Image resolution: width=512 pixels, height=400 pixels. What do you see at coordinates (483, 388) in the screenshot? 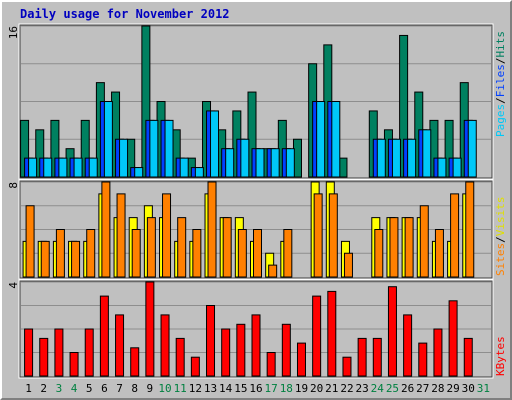
I see `x-tick-label-31: 31` at bounding box center [483, 388].